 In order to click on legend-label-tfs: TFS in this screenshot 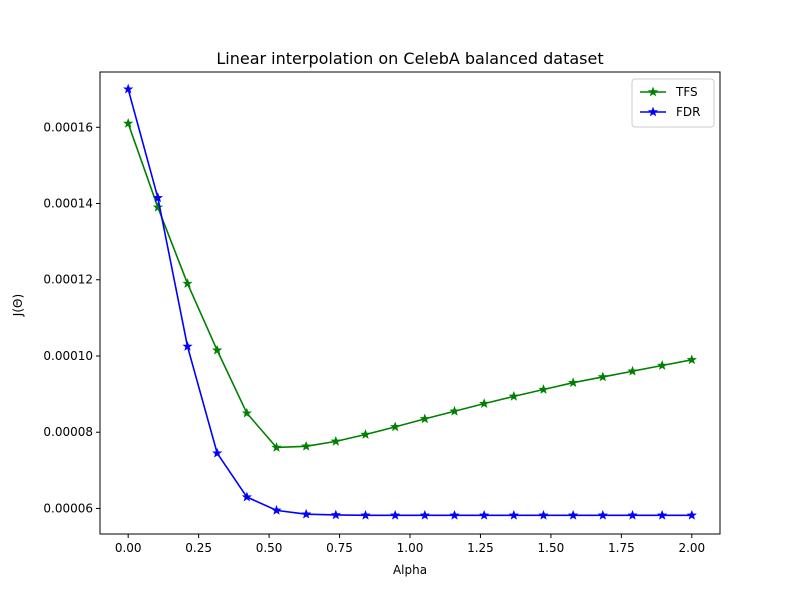, I will do `click(686, 92)`.